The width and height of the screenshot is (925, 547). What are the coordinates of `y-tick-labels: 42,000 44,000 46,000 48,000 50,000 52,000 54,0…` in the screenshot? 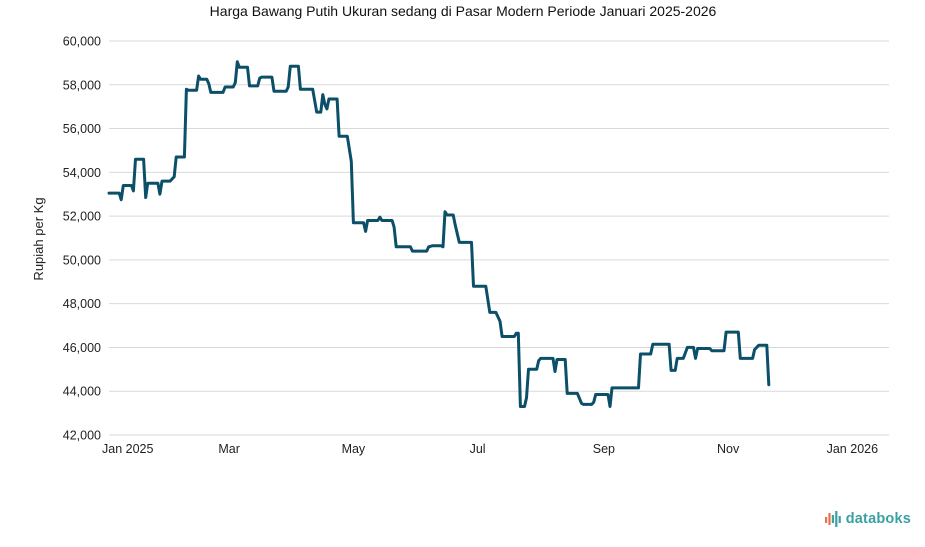 It's located at (82, 239).